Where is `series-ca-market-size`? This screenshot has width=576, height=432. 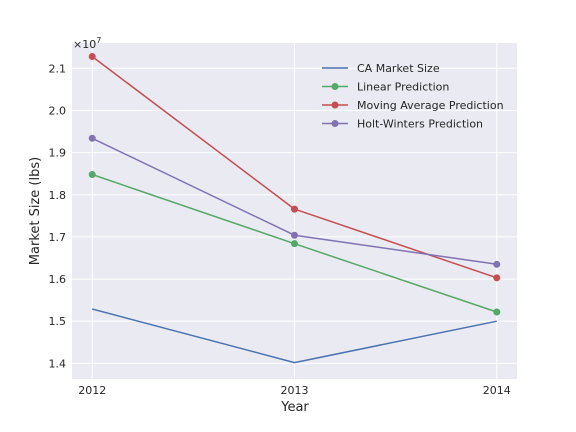
series-ca-market-size is located at coordinates (294, 336).